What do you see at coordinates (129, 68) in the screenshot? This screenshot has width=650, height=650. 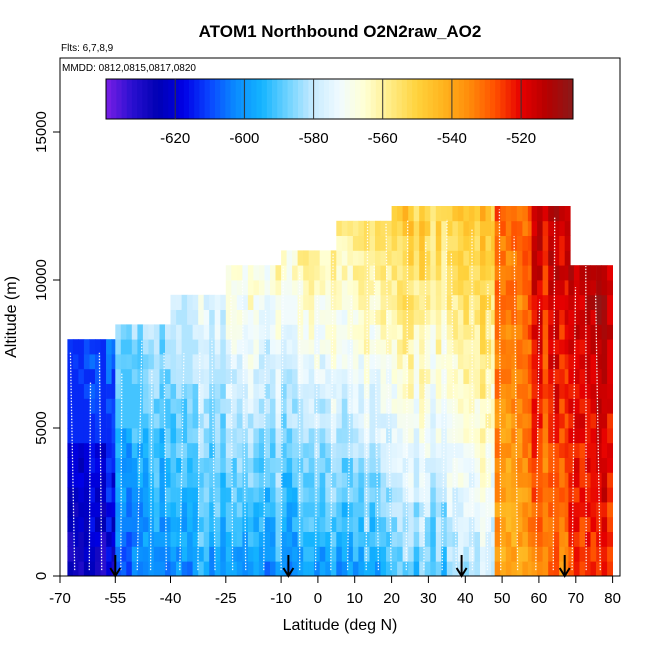 I see `dates-subtitle: MMDD: 0812,0815,0817,0820` at bounding box center [129, 68].